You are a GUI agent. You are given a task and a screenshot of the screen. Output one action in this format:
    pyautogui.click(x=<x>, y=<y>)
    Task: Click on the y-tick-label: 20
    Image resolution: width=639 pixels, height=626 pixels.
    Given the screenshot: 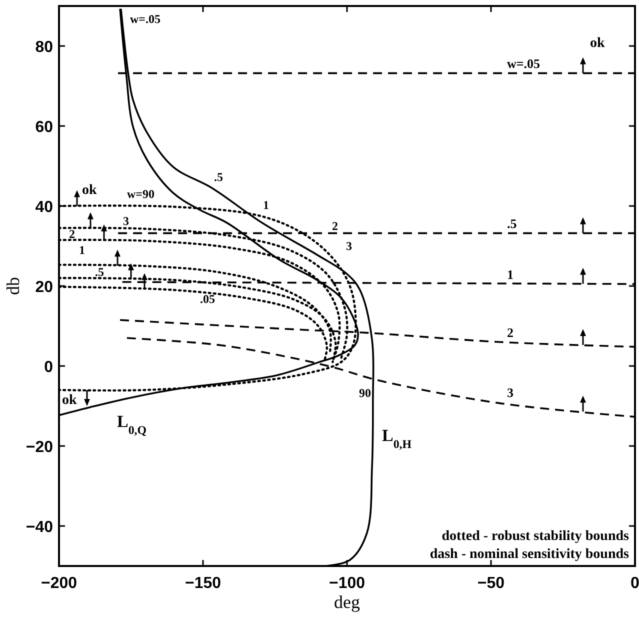 What is the action you would take?
    pyautogui.click(x=44, y=287)
    